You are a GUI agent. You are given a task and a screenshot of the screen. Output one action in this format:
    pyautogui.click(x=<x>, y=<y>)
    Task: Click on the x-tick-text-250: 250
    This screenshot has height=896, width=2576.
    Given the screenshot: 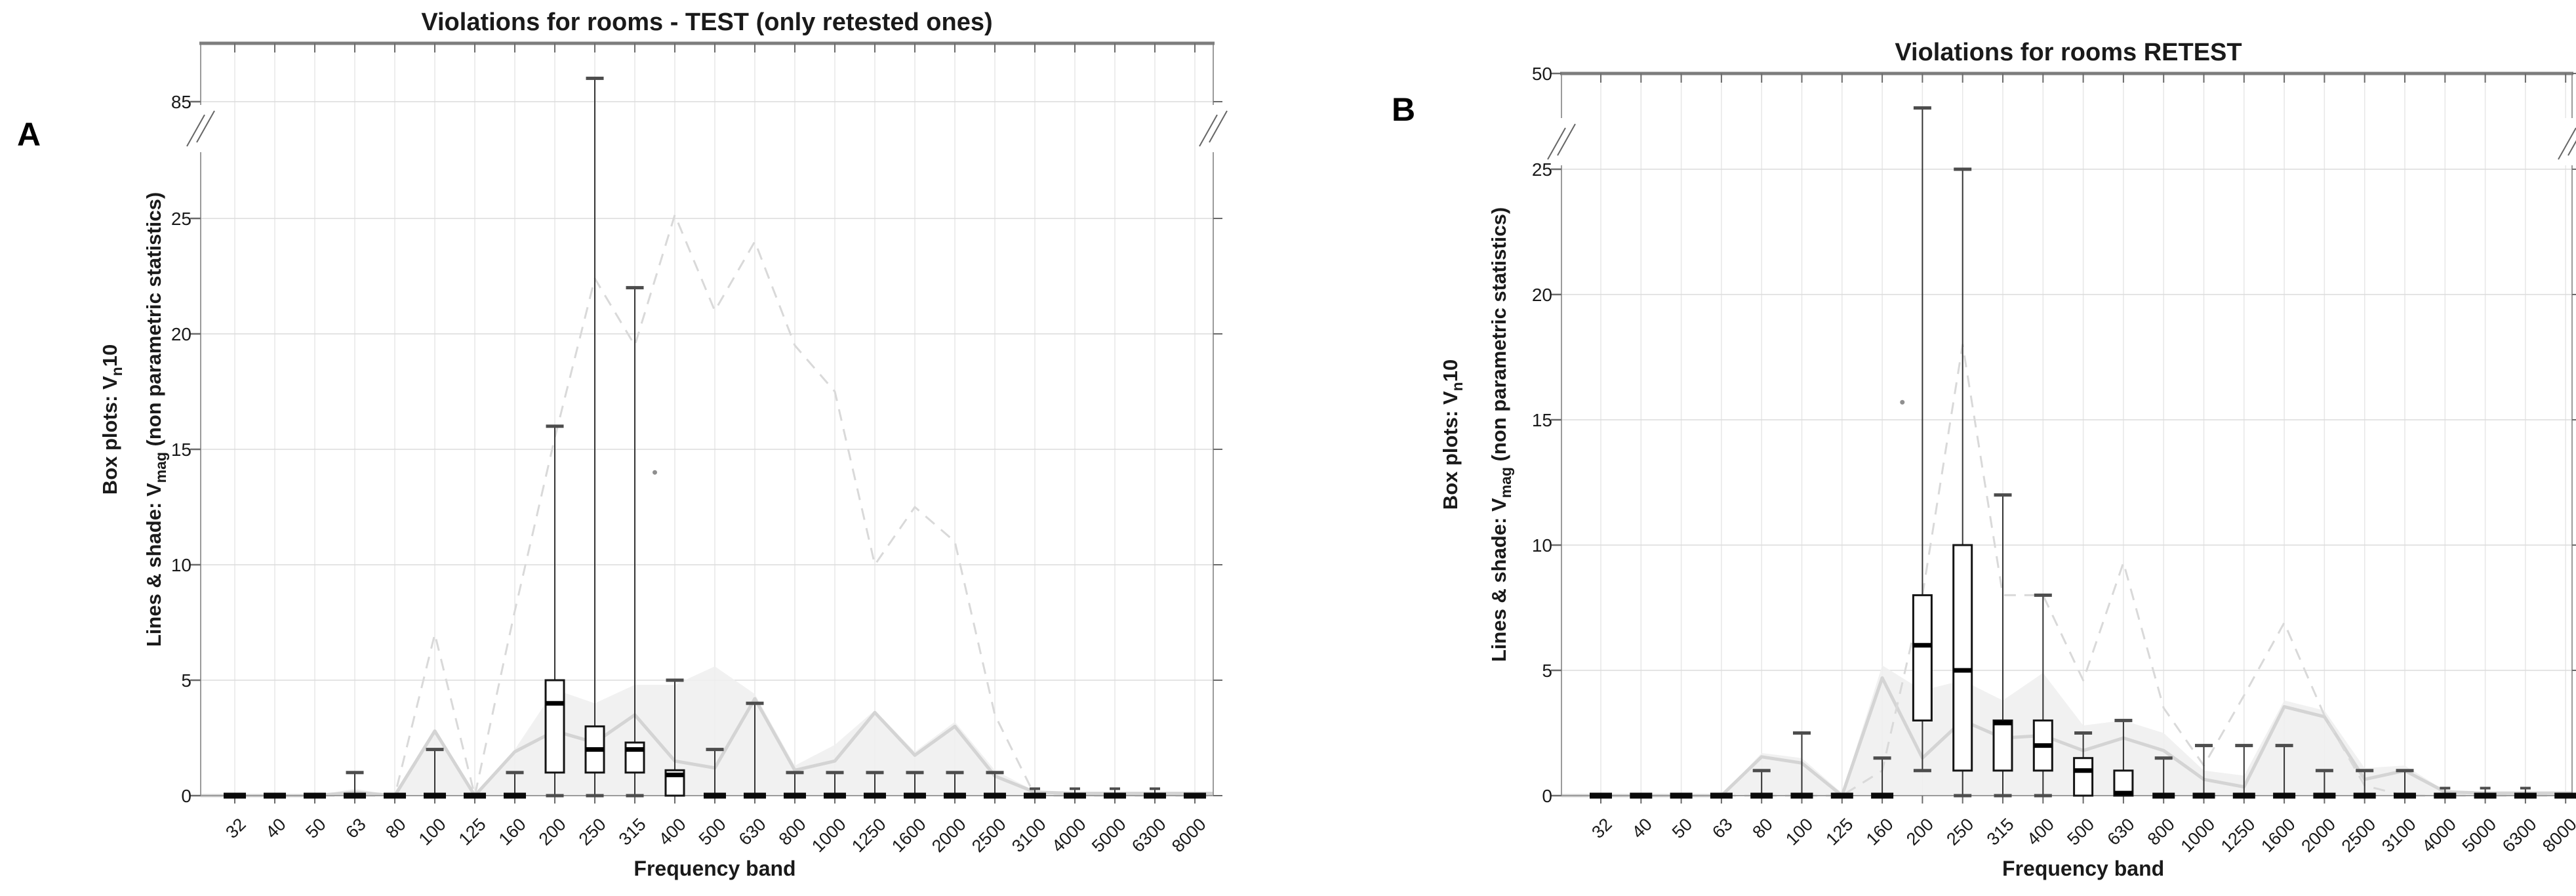 What is the action you would take?
    pyautogui.click(x=1959, y=831)
    